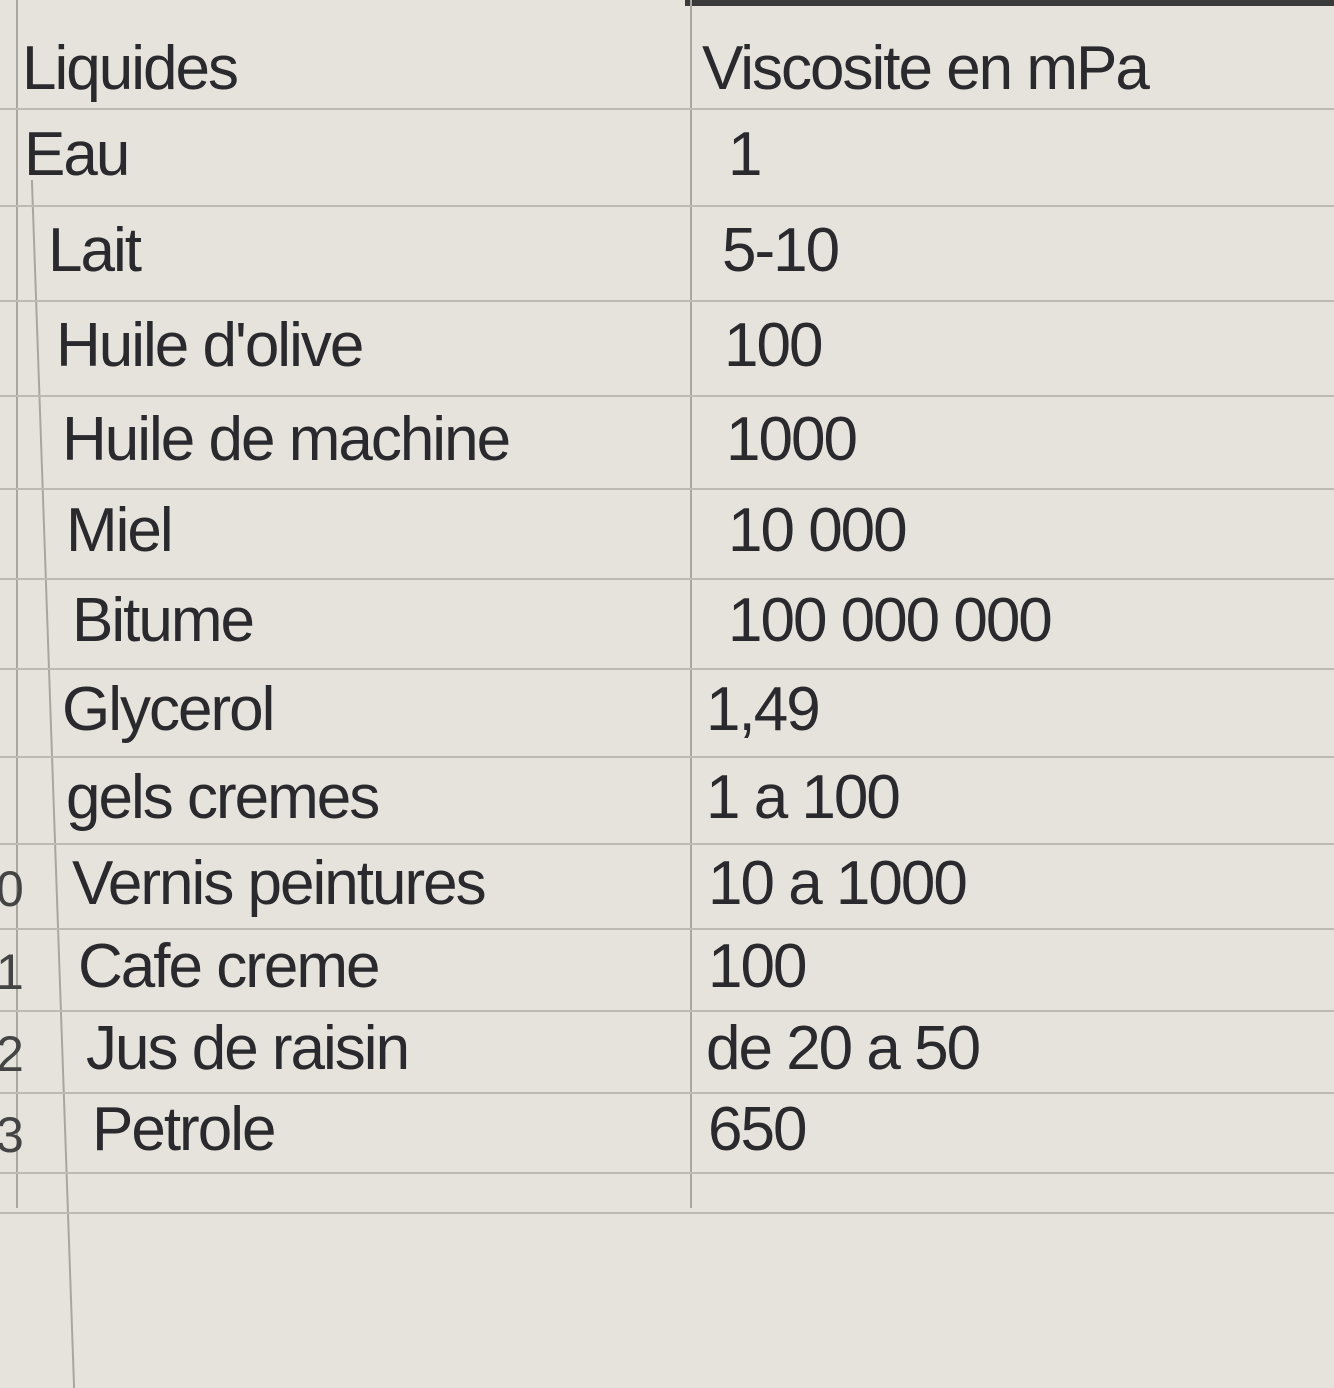  Describe the element at coordinates (691, 604) in the screenshot. I see `column-divider` at that location.